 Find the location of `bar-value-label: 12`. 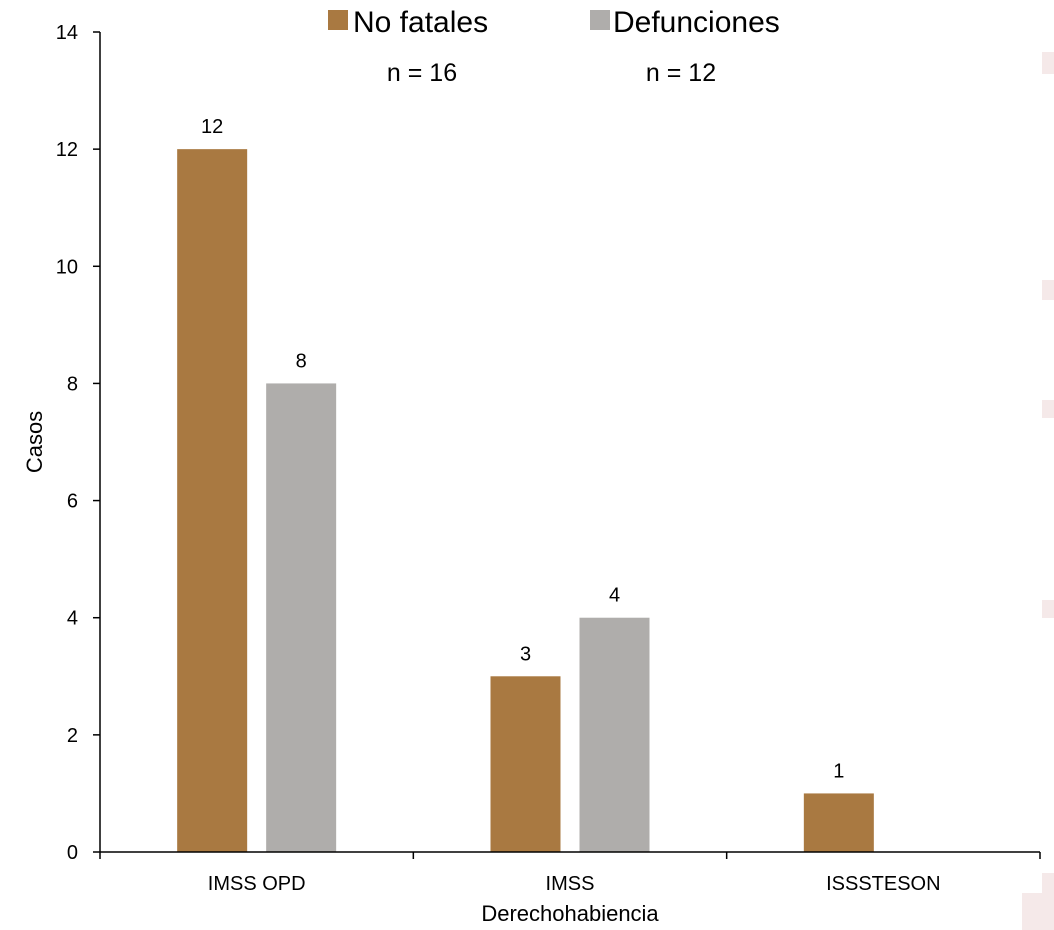

bar-value-label: 12 is located at coordinates (212, 127).